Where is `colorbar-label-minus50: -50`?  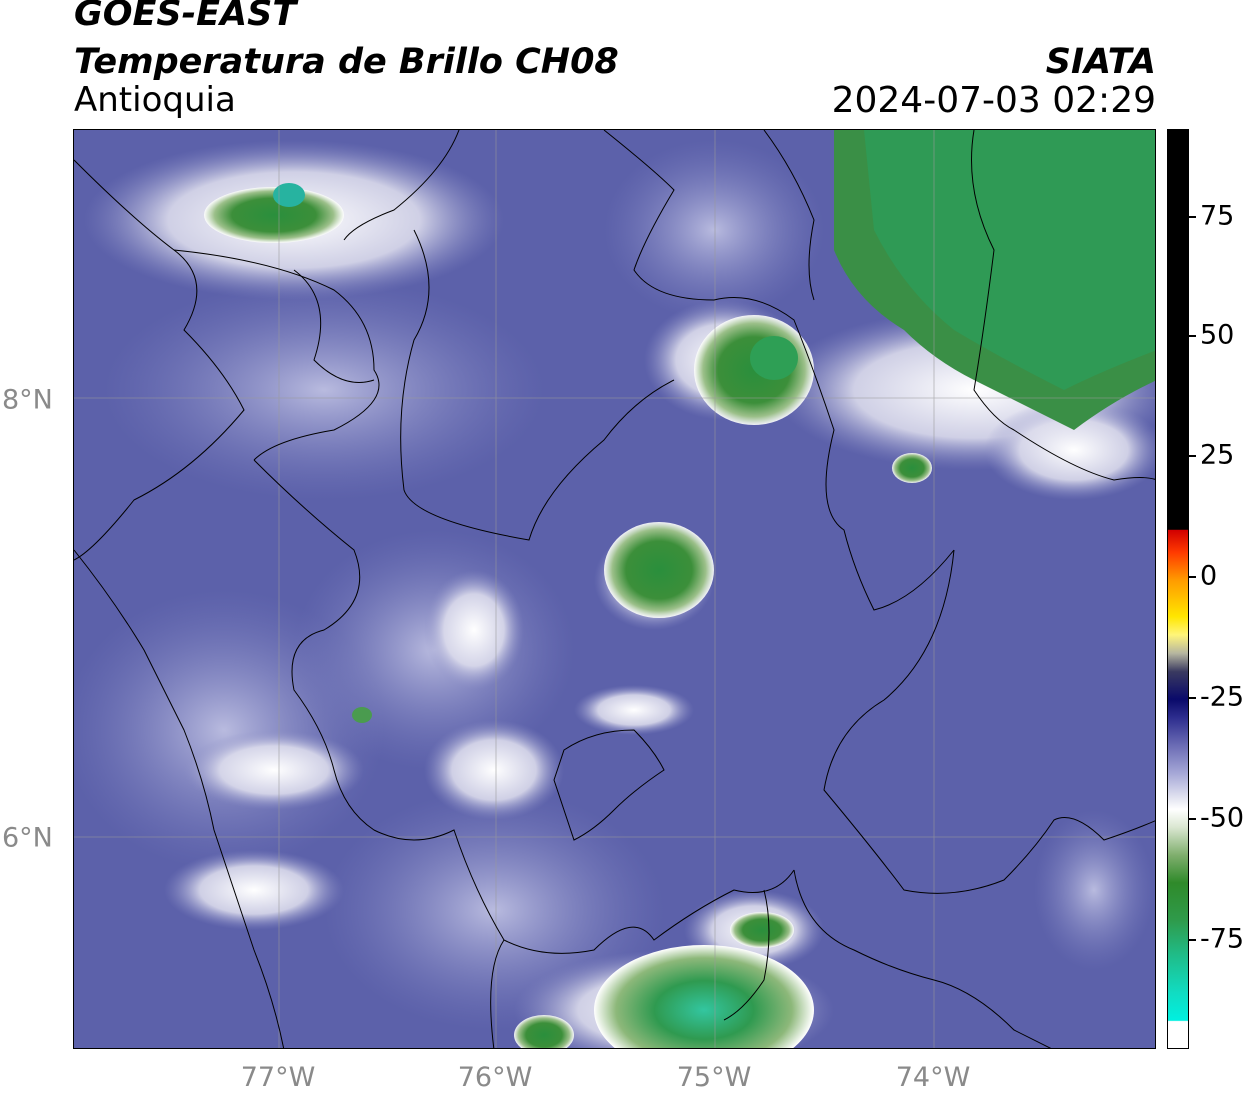 colorbar-label-minus50: -50 is located at coordinates (1222, 818).